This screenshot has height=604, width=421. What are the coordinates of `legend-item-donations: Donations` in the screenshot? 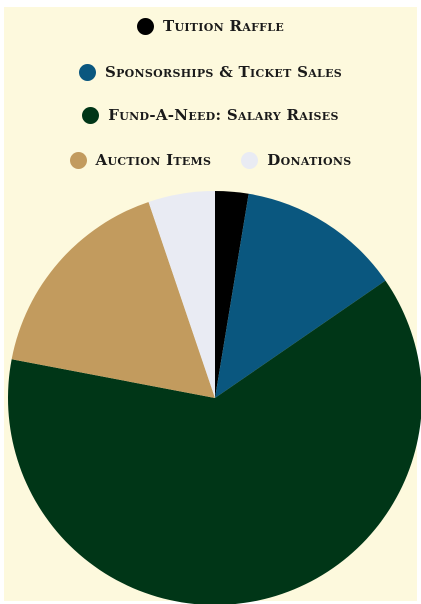 It's located at (296, 160).